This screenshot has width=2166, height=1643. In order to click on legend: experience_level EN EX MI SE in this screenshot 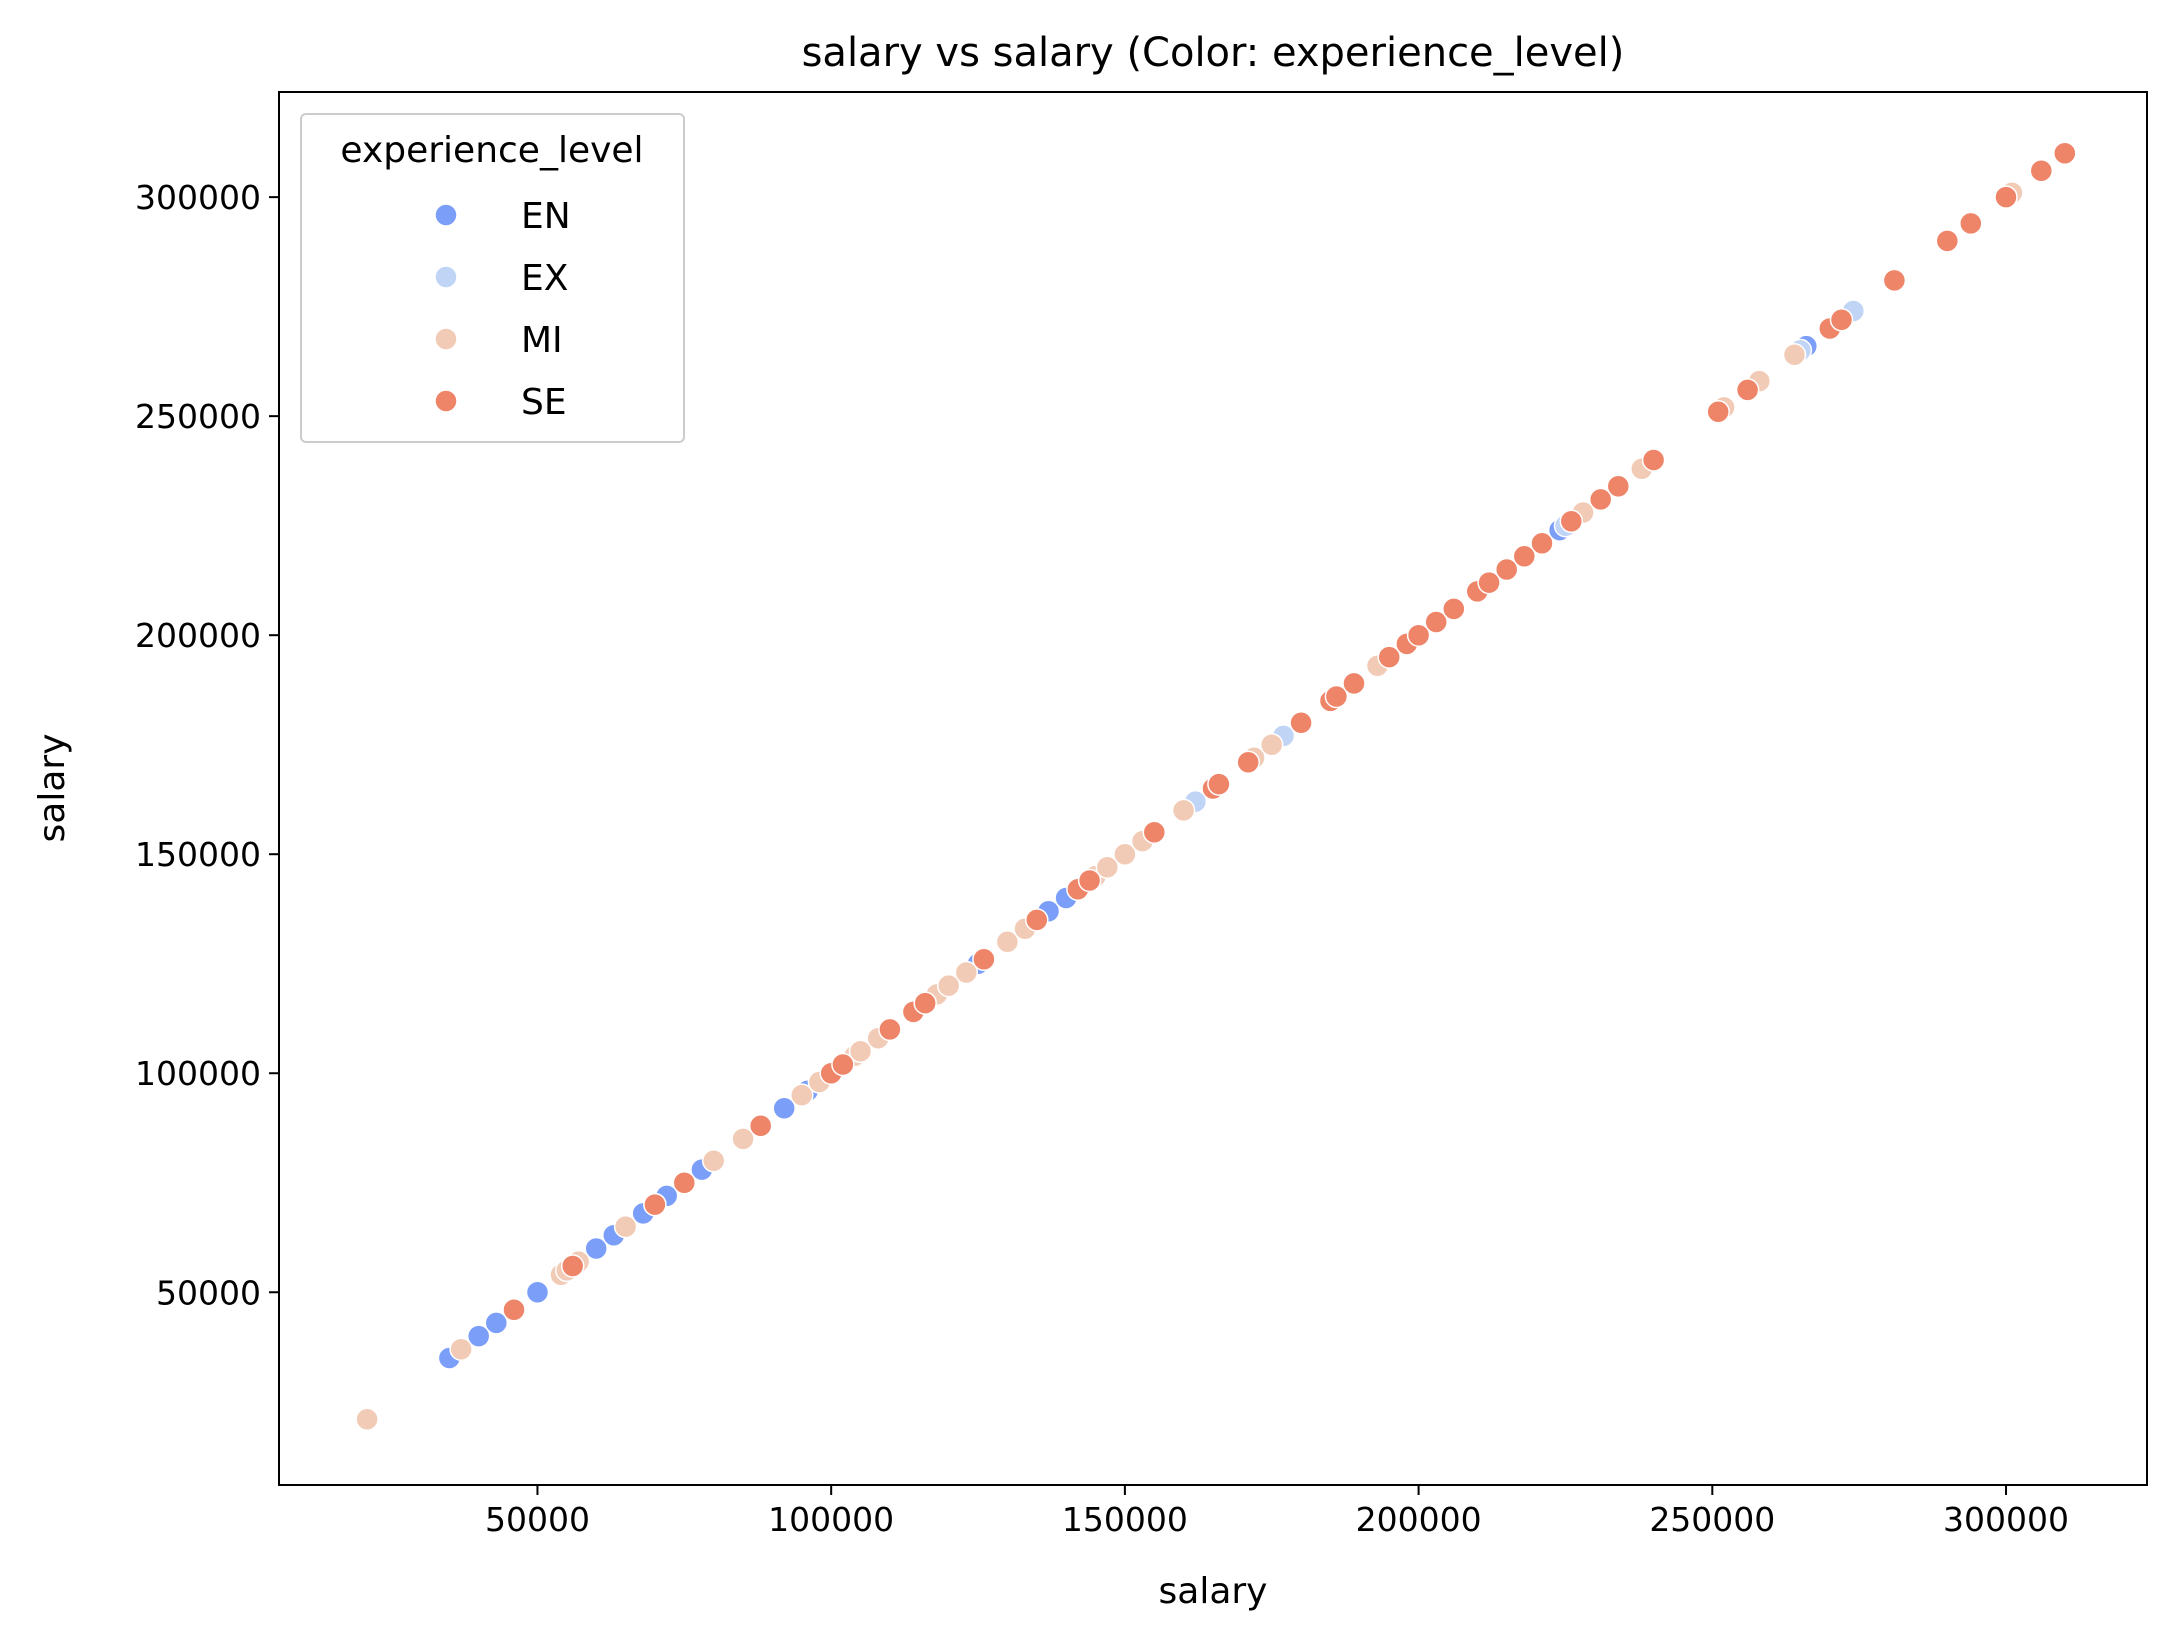, I will do `click(492, 278)`.